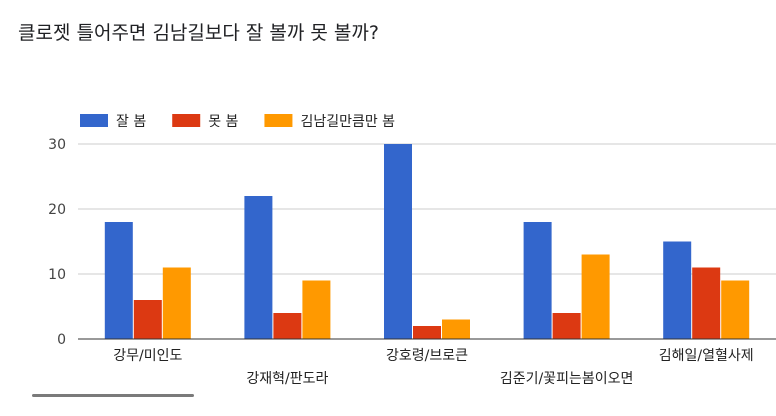 The width and height of the screenshot is (776, 416). What do you see at coordinates (131, 122) in the screenshot?
I see `legend-label: 잘 봄` at bounding box center [131, 122].